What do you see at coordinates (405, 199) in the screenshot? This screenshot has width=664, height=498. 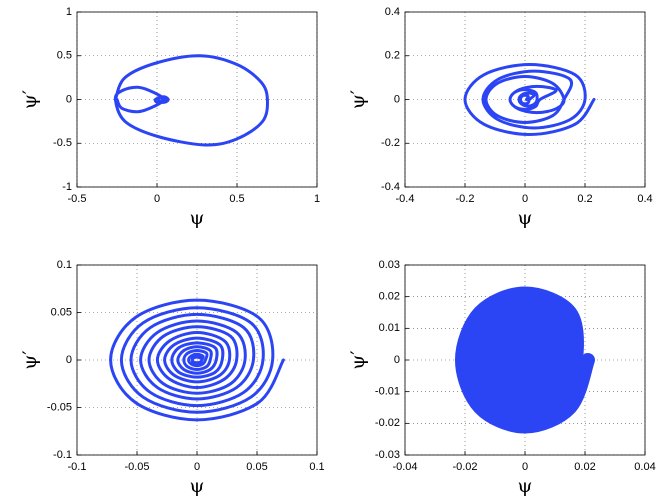 I see `x-tick-label: -0.4` at bounding box center [405, 199].